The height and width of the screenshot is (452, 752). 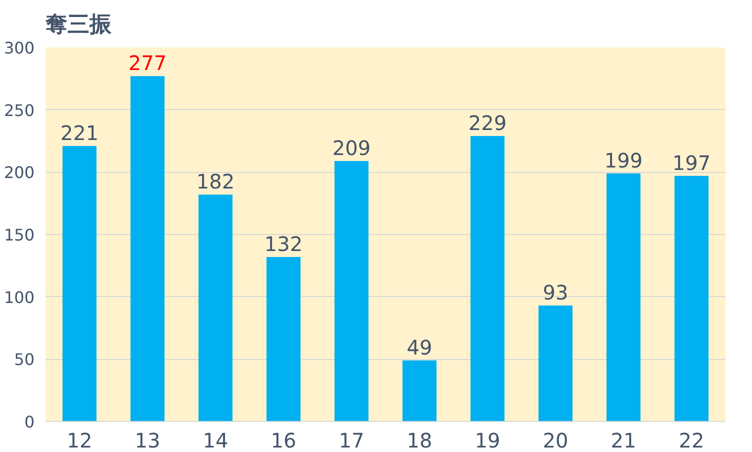 I want to click on data-label: 93, so click(x=555, y=292).